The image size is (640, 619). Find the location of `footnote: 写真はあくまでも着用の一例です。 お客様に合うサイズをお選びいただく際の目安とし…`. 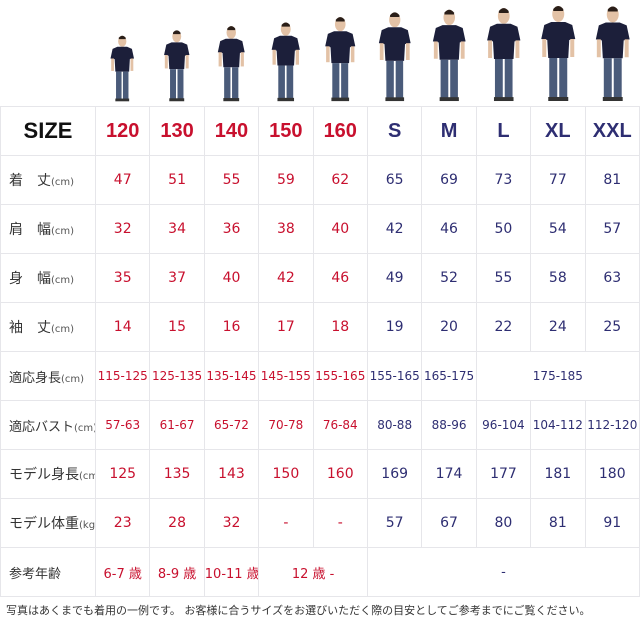

footnote: 写真はあくまでも着用の一例です。 お客様に合うサイズをお選びいただく際の目安とし… is located at coordinates (298, 610).